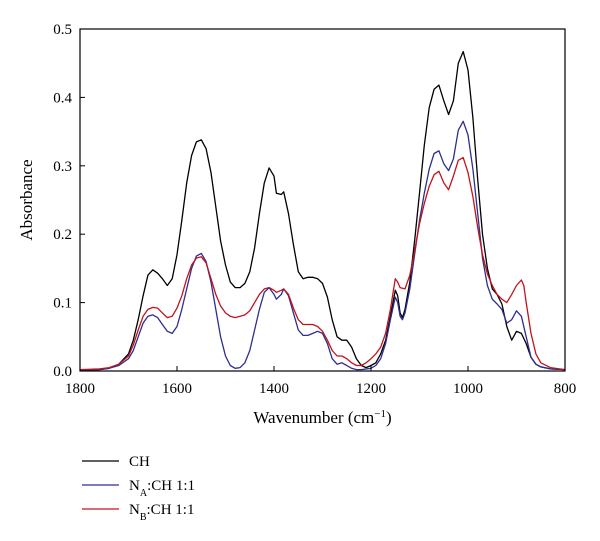 This screenshot has width=600, height=541. I want to click on legend: CH NA:CH 1:1 NB:CH 1:1, so click(138, 488).